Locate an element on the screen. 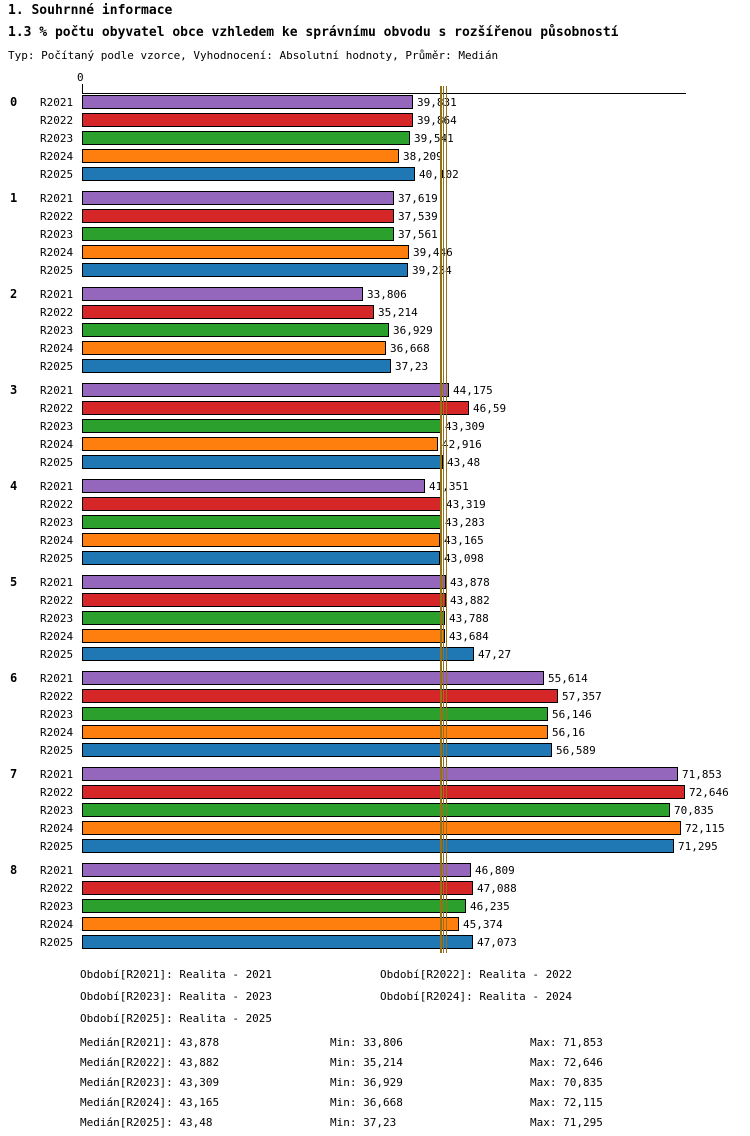 This screenshot has height=1136, width=750. bar-value-label: 46,809 is located at coordinates (495, 870).